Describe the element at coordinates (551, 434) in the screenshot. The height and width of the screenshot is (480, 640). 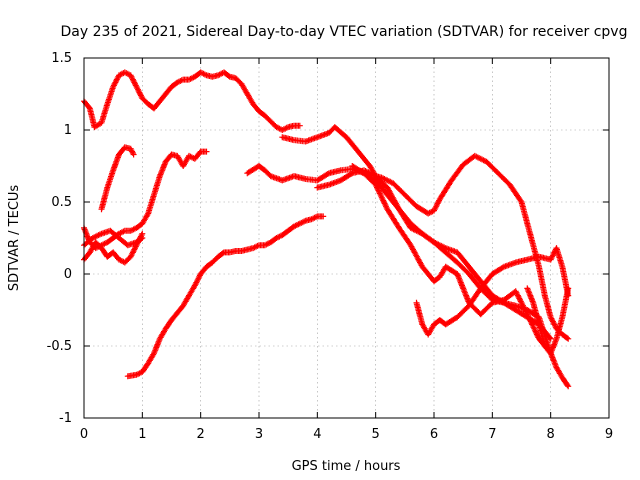
I see `x-tick-label: 8` at that location.